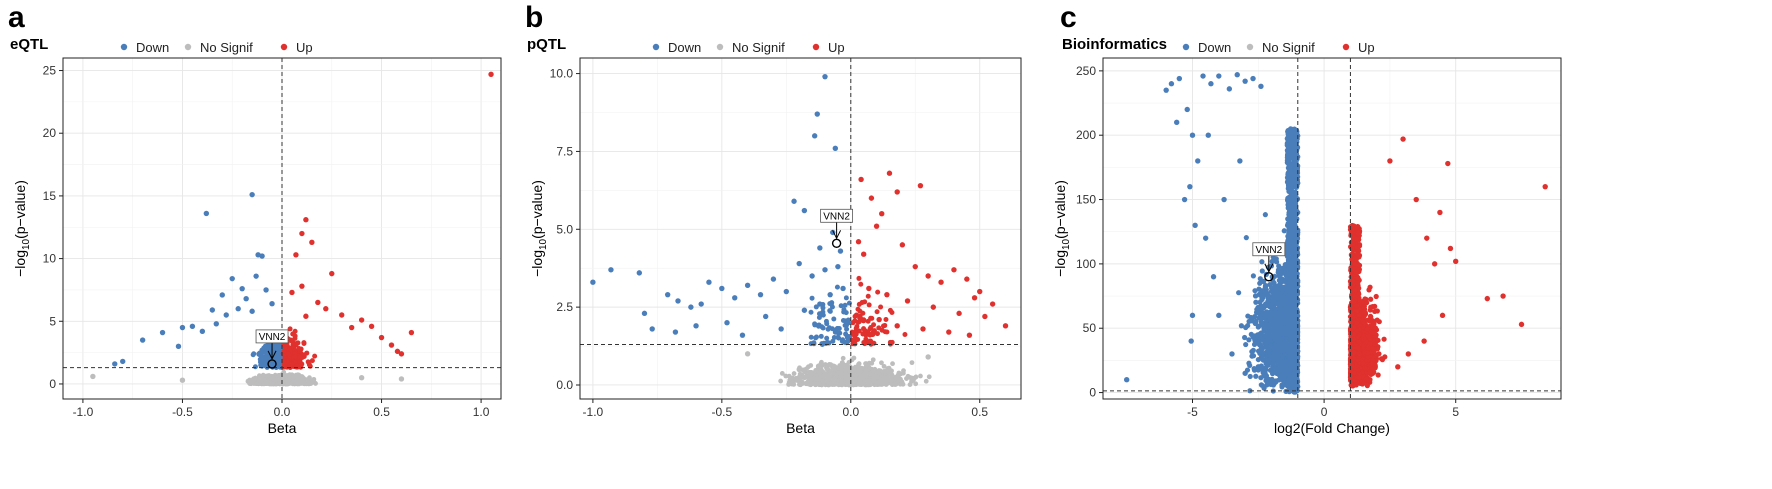 This screenshot has height=489, width=1772. Describe the element at coordinates (721, 412) in the screenshot. I see `x-tick-label: -0.5` at that location.